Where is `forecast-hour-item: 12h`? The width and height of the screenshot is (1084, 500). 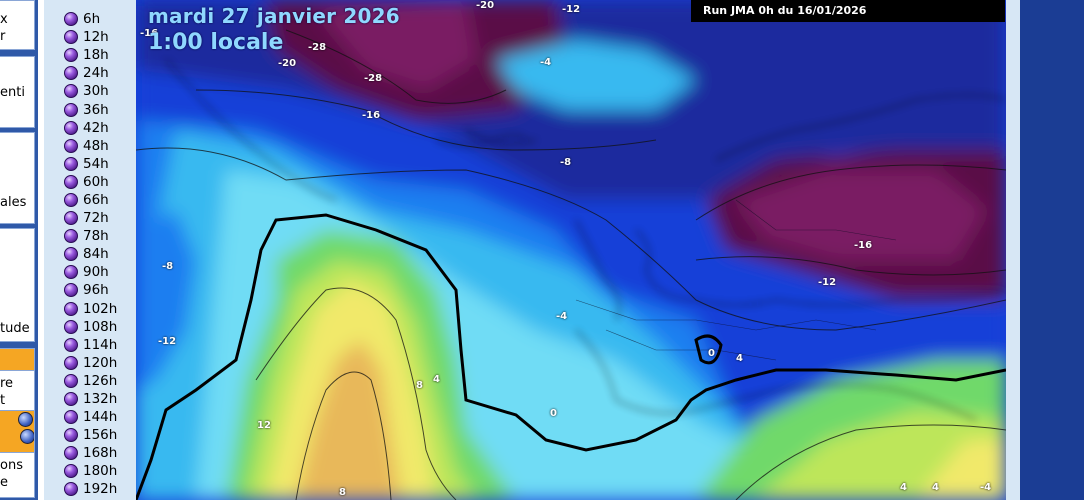 forecast-hour-item: 12h is located at coordinates (90, 37).